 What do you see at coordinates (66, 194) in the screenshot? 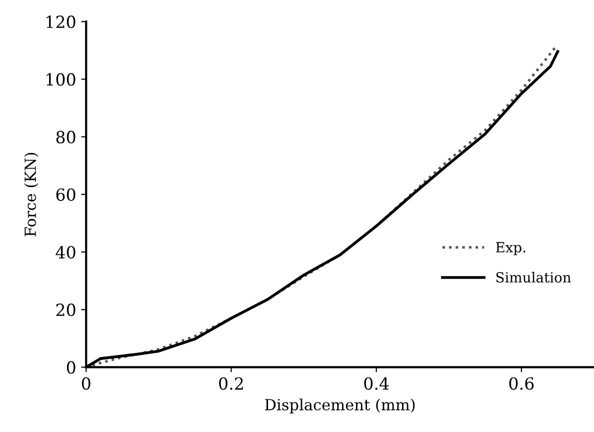
I see `y-tick-label: 60` at bounding box center [66, 194].